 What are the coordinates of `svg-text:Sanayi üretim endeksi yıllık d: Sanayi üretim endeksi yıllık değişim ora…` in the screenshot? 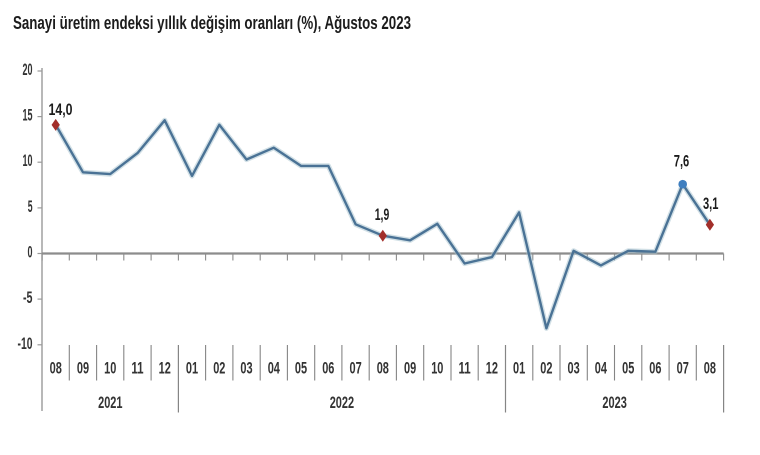 It's located at (212, 23).